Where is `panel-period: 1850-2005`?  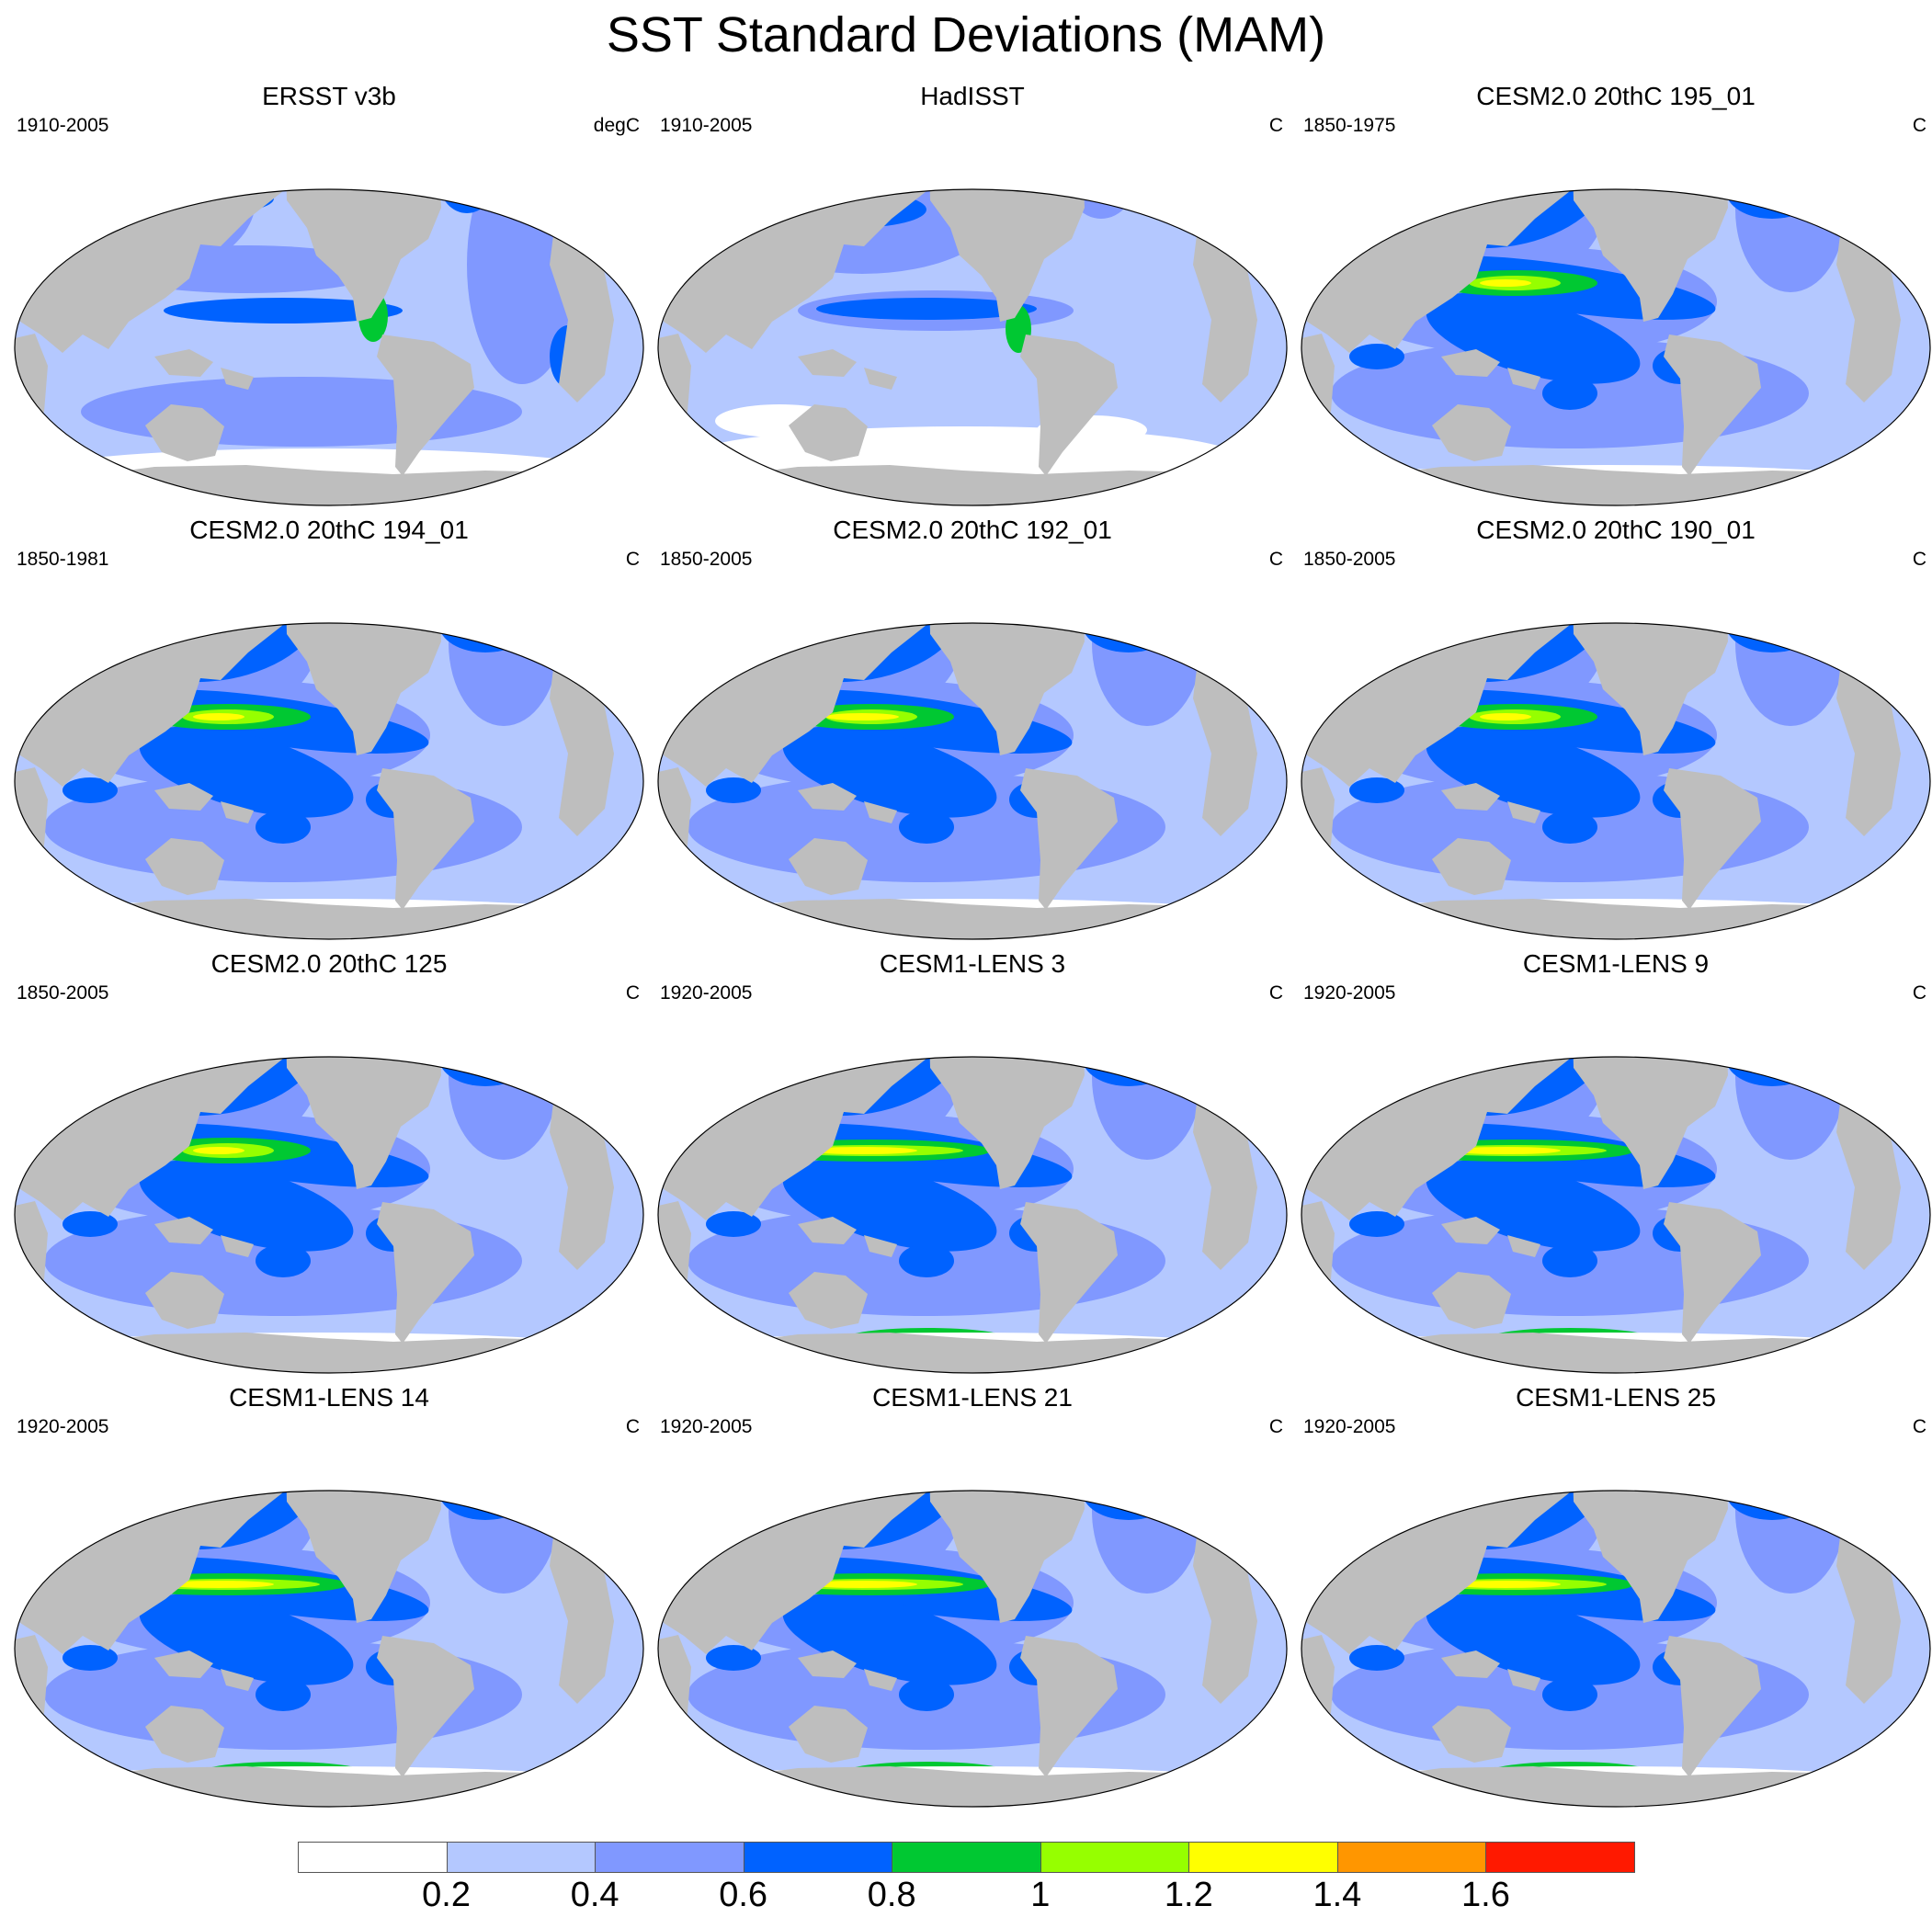
panel-period: 1850-2005 is located at coordinates (1349, 560).